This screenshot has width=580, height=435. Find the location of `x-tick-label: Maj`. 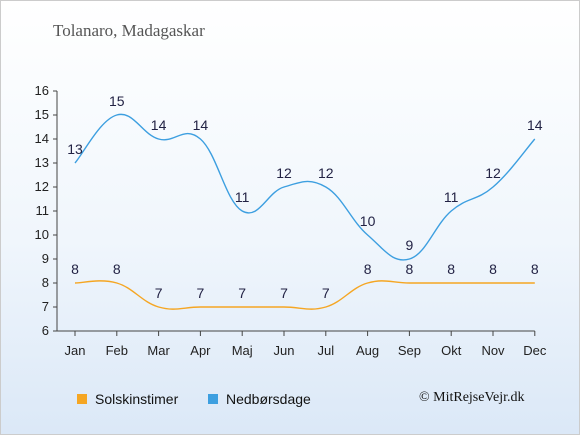

x-tick-label: Maj is located at coordinates (242, 350).